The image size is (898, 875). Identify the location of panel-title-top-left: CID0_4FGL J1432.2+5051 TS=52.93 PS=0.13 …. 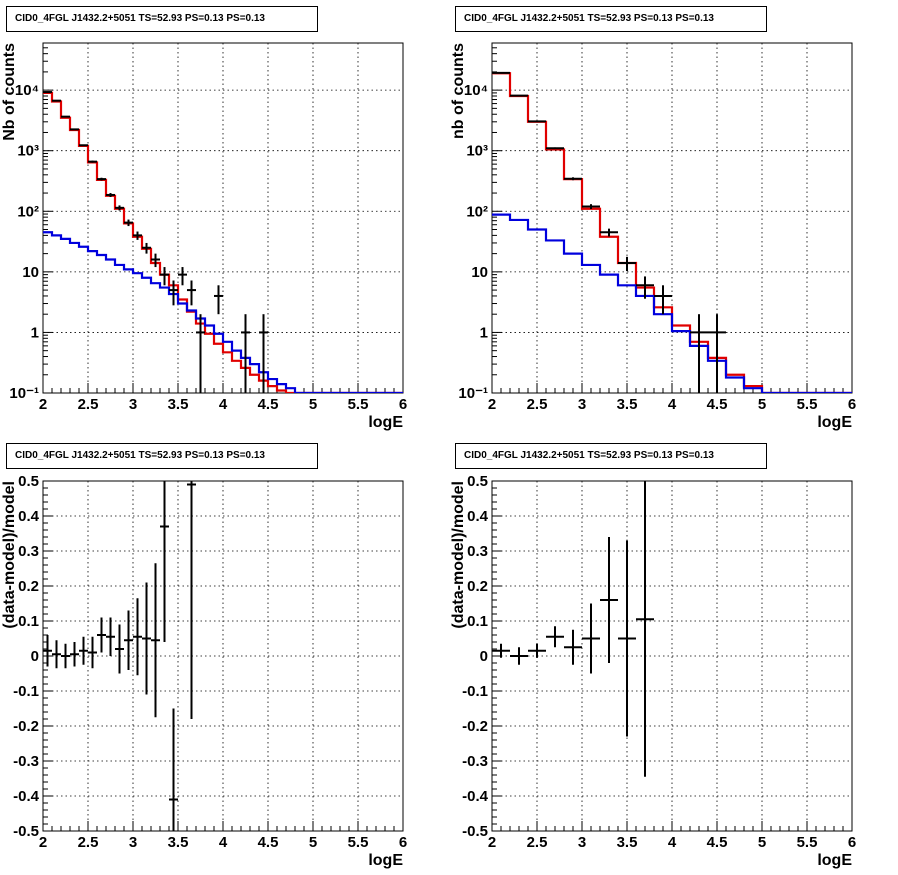
(162, 19).